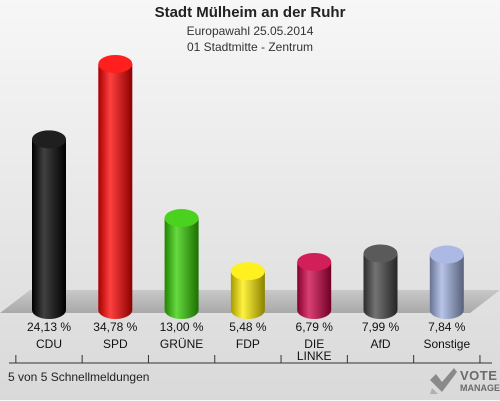 This screenshot has width=500, height=401. I want to click on logo-text-manager: MANAGER, so click(480, 388).